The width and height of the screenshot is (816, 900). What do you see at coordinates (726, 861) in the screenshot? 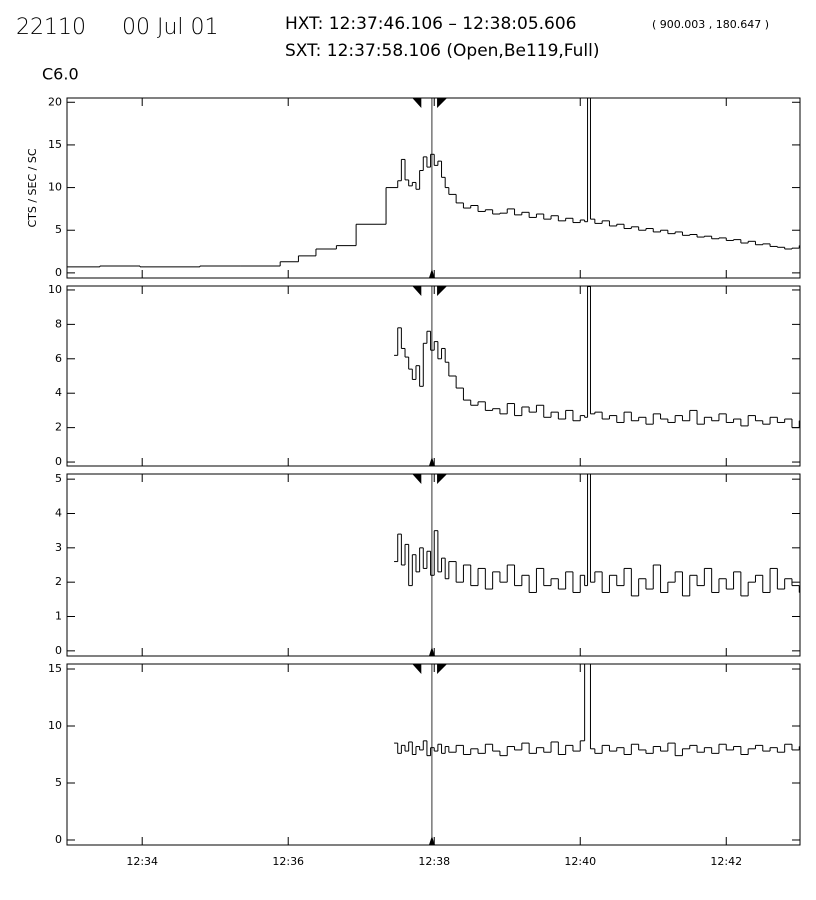
I see `x-tick-label: 12:42` at bounding box center [726, 861].